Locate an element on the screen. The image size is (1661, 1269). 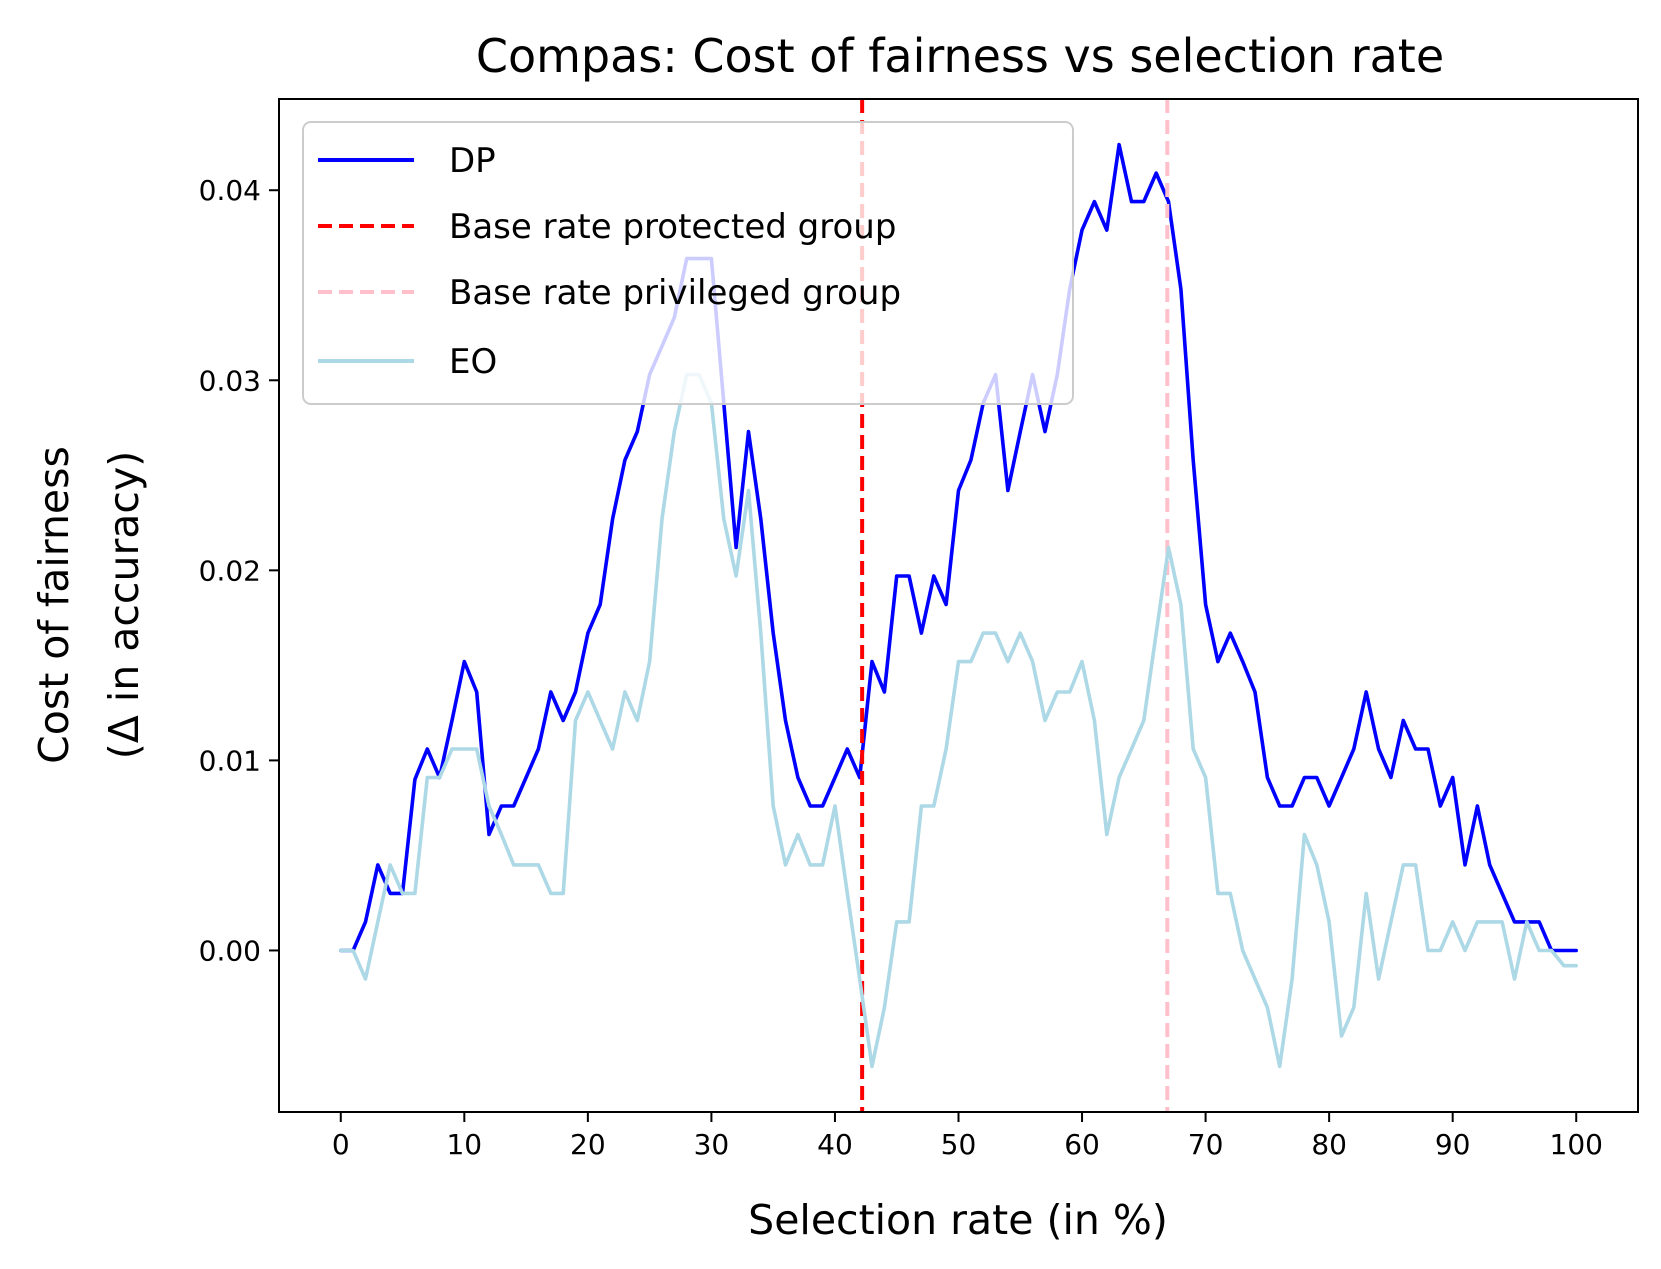
y-axis-label-line-1: Cost of fairness is located at coordinates (54, 605).